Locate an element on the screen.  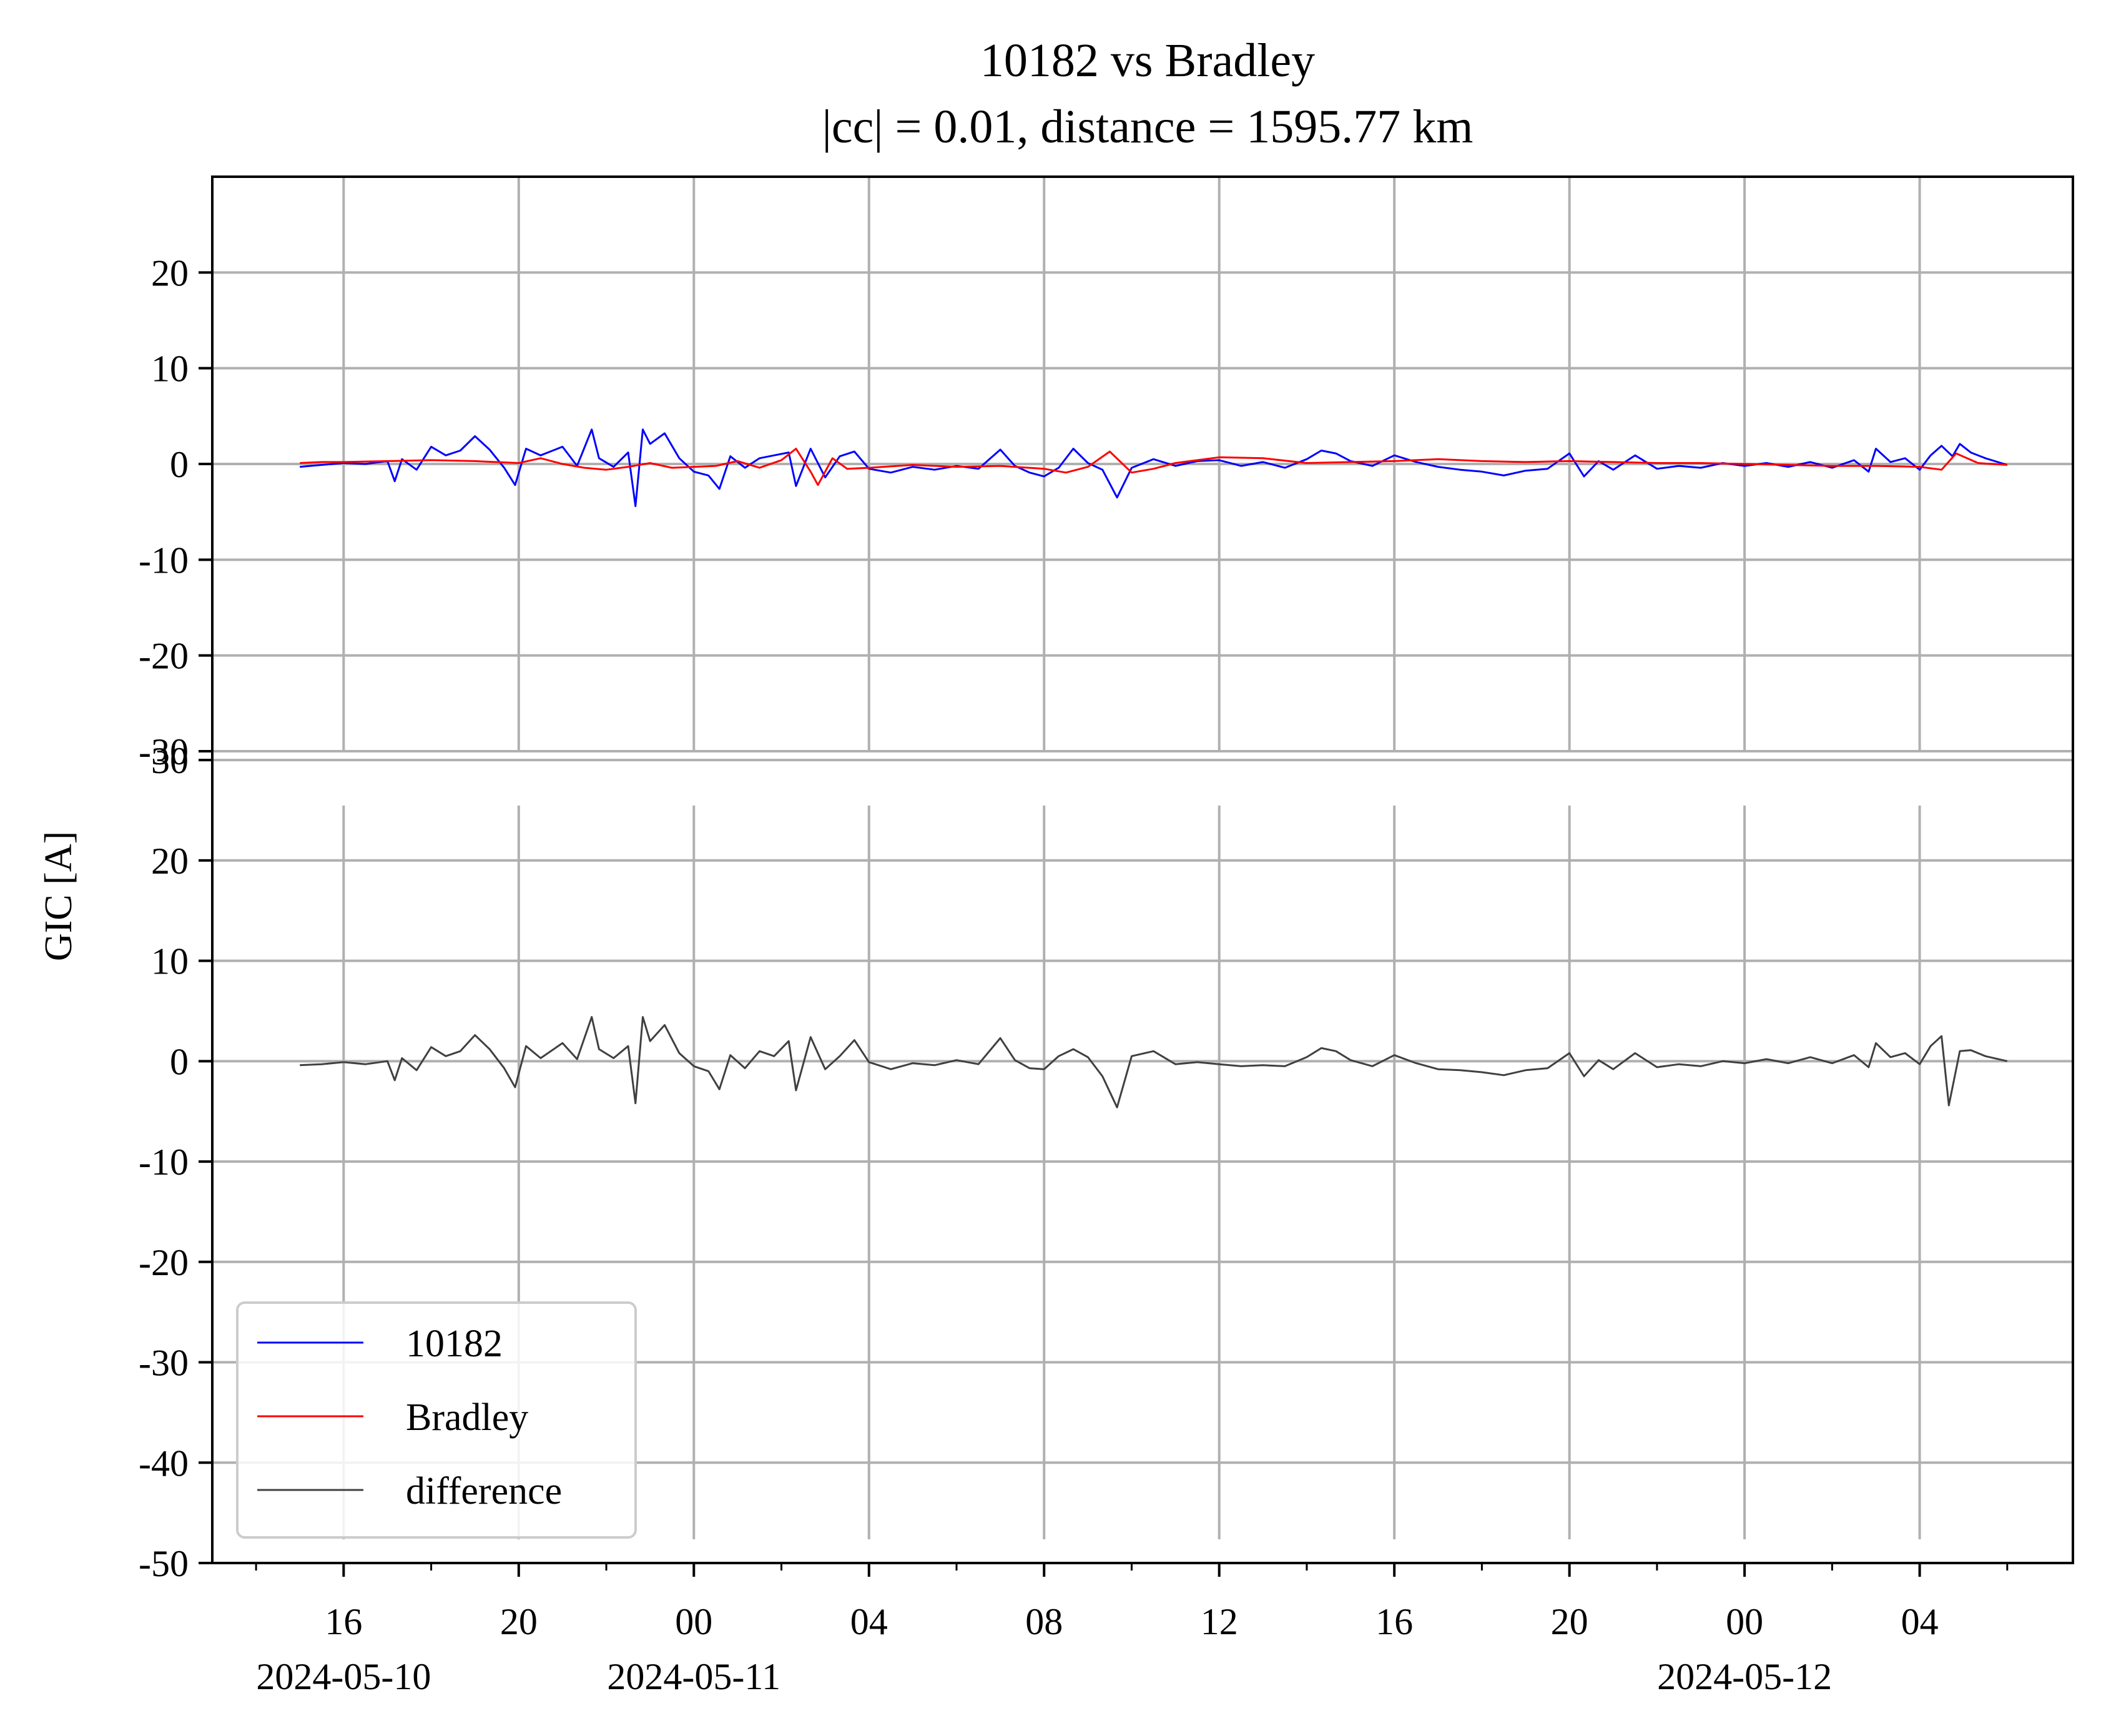
bottom-y-tick-label: 20 is located at coordinates (170, 861).